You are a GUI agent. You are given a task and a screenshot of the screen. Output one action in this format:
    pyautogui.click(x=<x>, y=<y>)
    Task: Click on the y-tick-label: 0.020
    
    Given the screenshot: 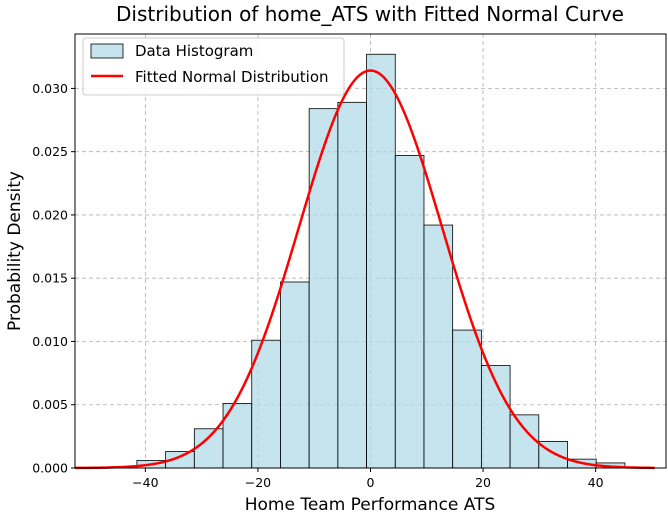 What is the action you would take?
    pyautogui.click(x=50, y=214)
    